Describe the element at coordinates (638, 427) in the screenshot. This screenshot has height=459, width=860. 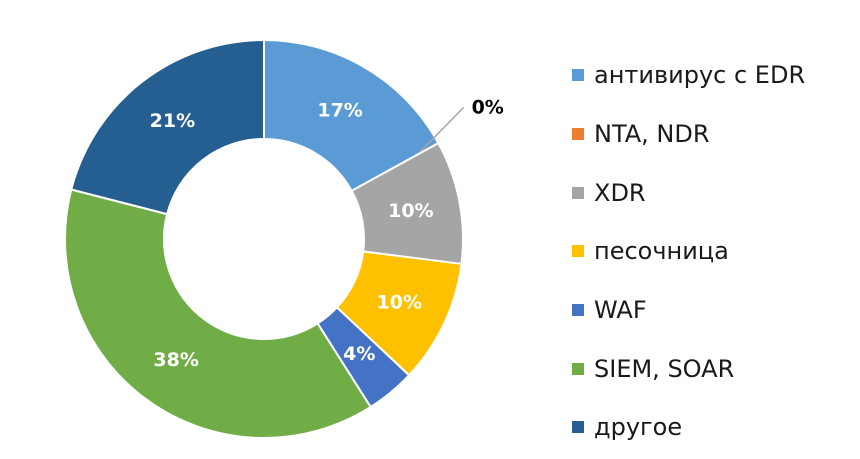
I see `legend-label: другое` at that location.